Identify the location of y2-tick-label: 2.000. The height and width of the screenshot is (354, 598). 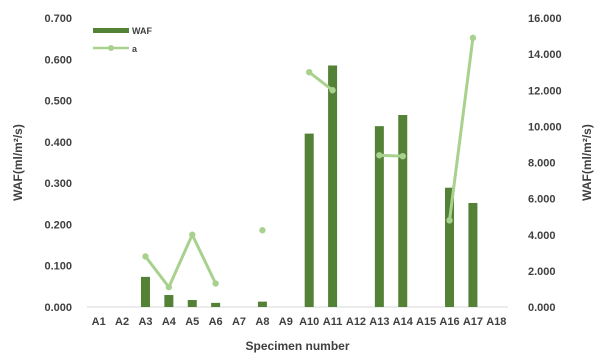
(542, 272).